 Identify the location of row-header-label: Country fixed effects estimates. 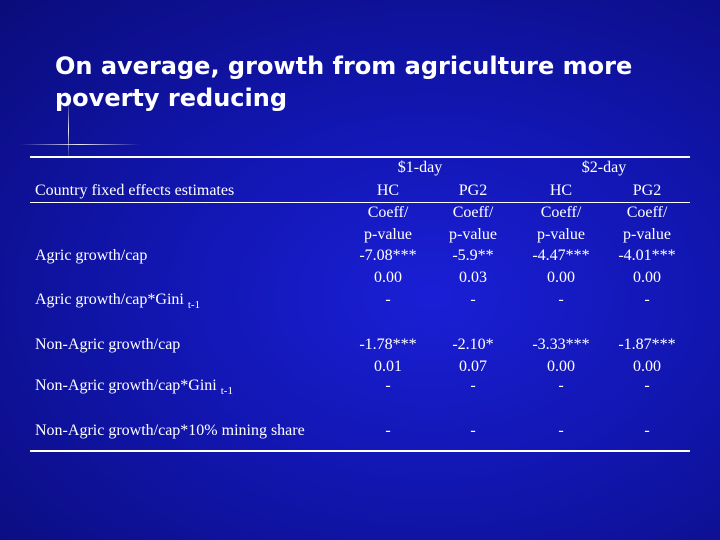
(135, 190).